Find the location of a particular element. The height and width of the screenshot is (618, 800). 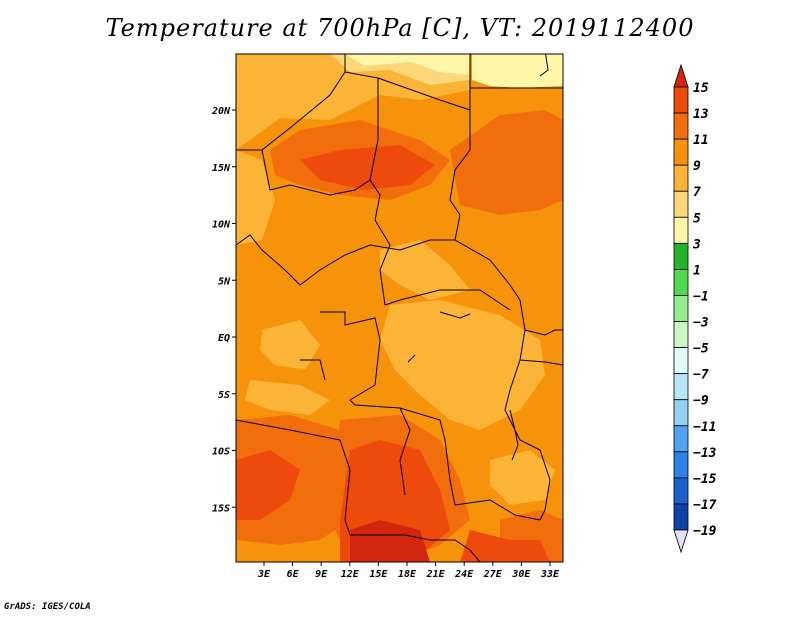

colorbar-bottom-arrow is located at coordinates (681, 541).